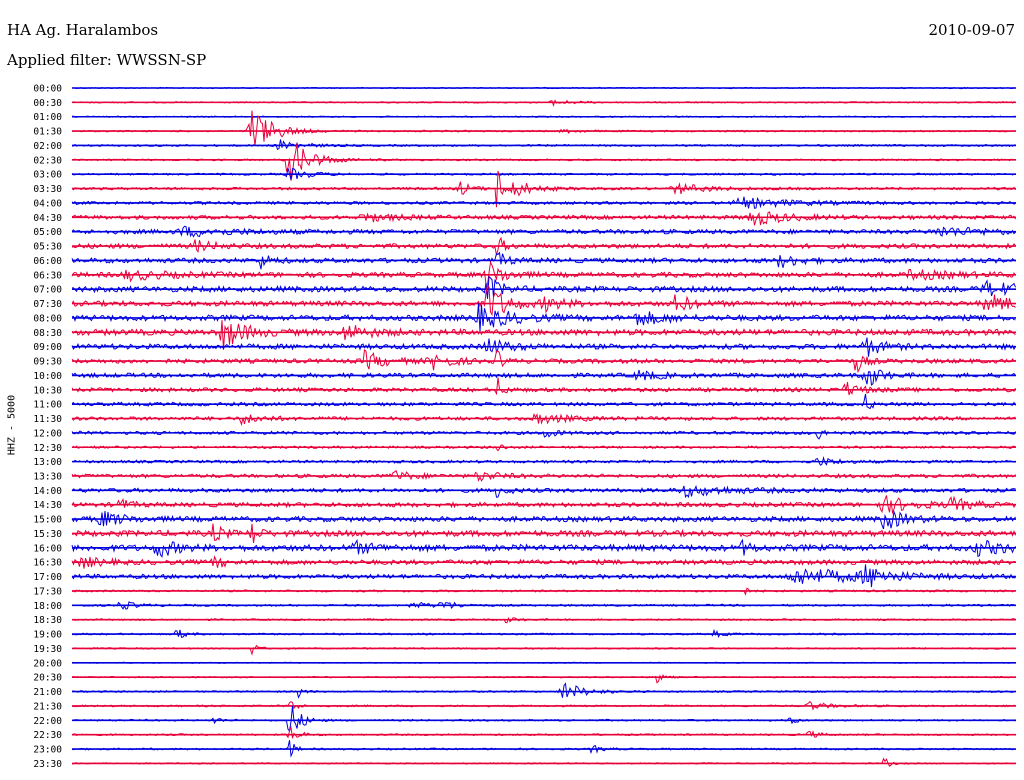 The height and width of the screenshot is (780, 1024). I want to click on time-tick-label: 04:30, so click(47, 218).